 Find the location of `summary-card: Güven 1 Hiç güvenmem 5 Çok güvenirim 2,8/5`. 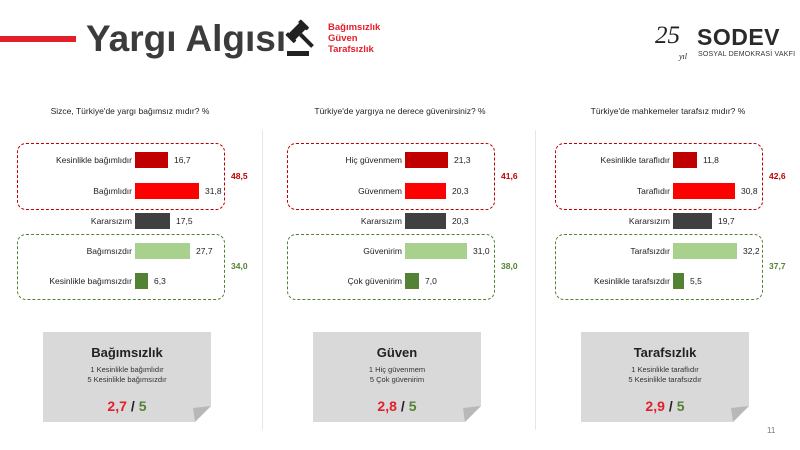

summary-card: Güven 1 Hiç güvenmem 5 Çok güvenirim 2,8/5 is located at coordinates (397, 377).